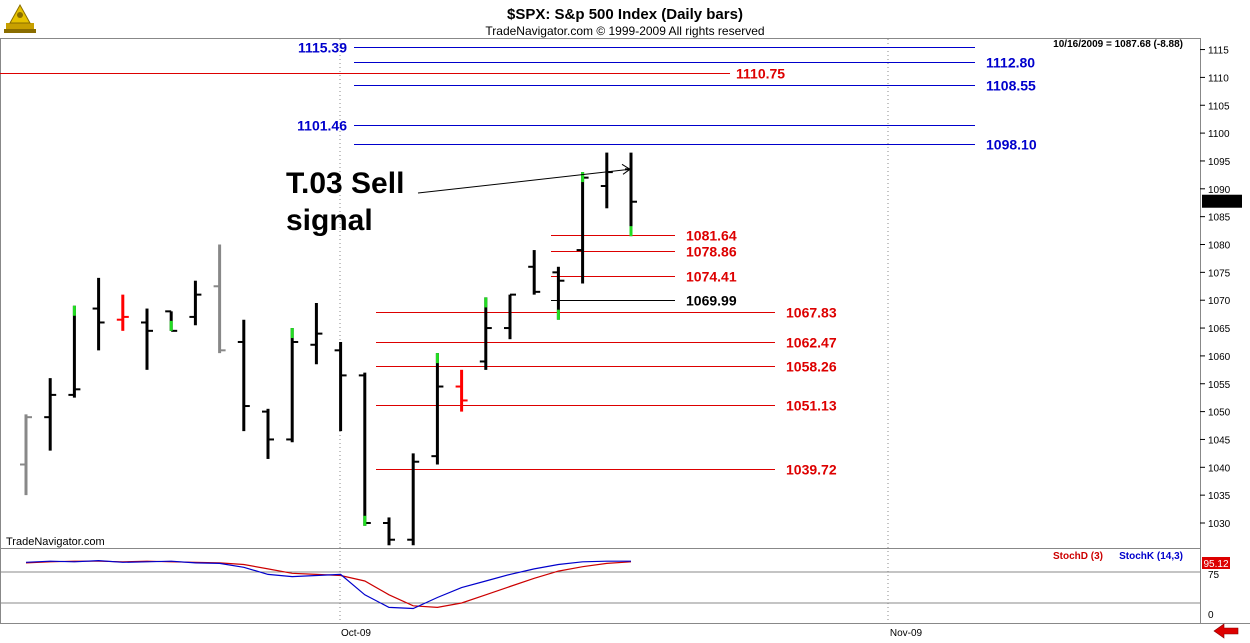 The height and width of the screenshot is (643, 1250). I want to click on level-label: 1069.99, so click(711, 301).